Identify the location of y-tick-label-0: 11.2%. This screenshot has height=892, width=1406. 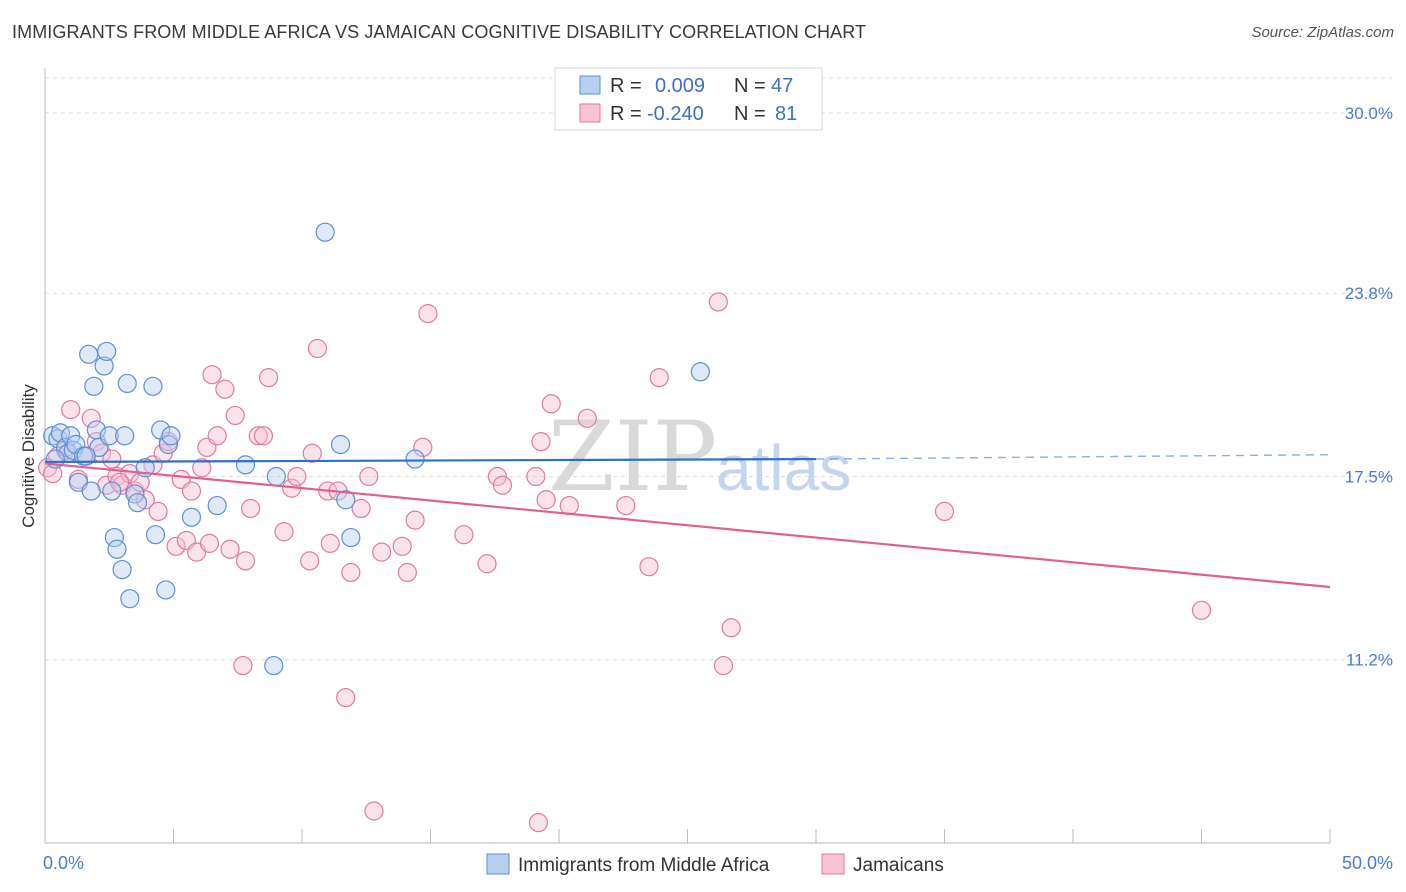
(1369, 660).